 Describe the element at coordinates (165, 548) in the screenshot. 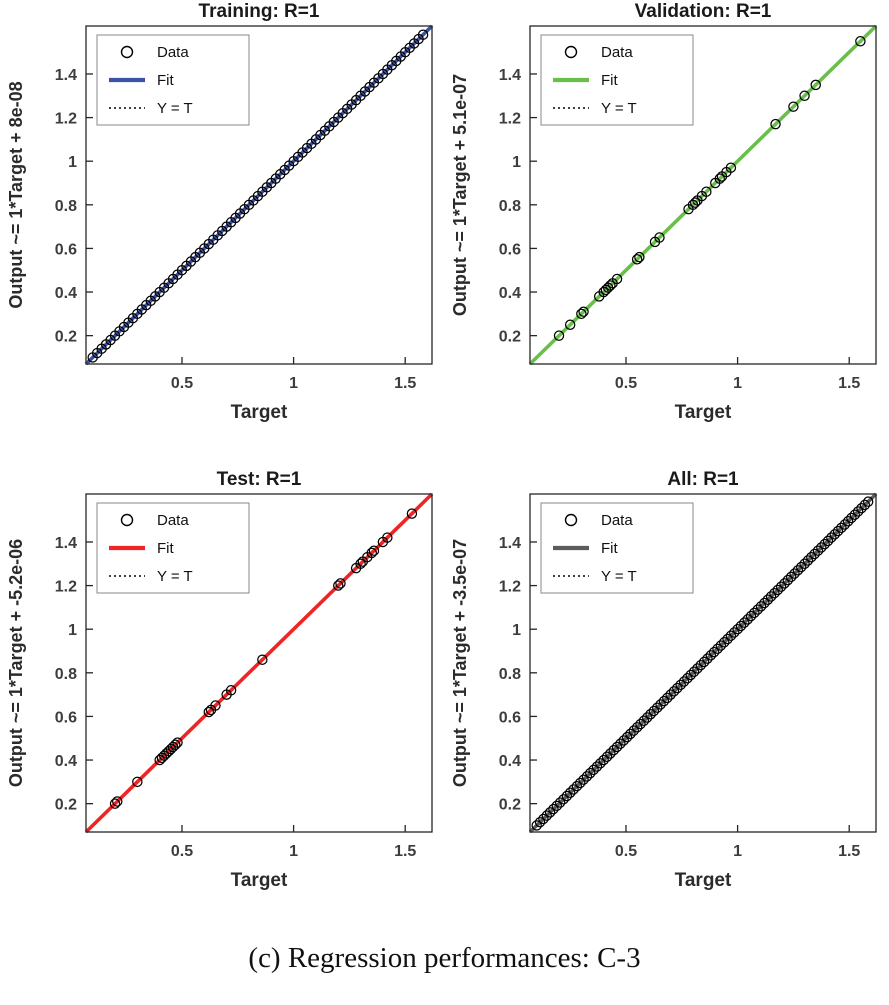

I see `legend-label: Fit` at that location.